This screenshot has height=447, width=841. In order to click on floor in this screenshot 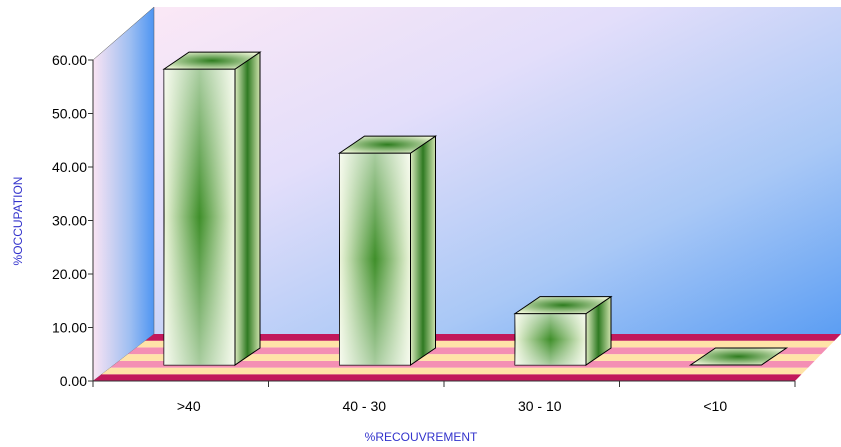, I will do `click(467, 357)`.